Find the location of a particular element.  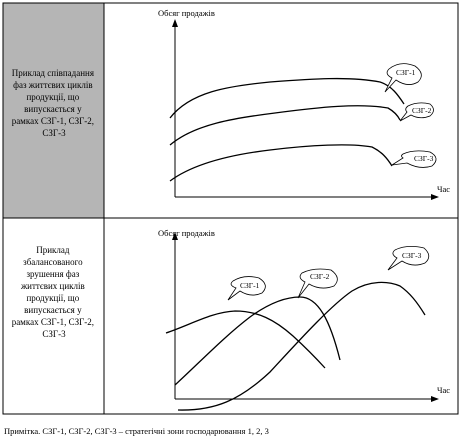

top-tag-szg3: СЗГ-3 is located at coordinates (424, 158).